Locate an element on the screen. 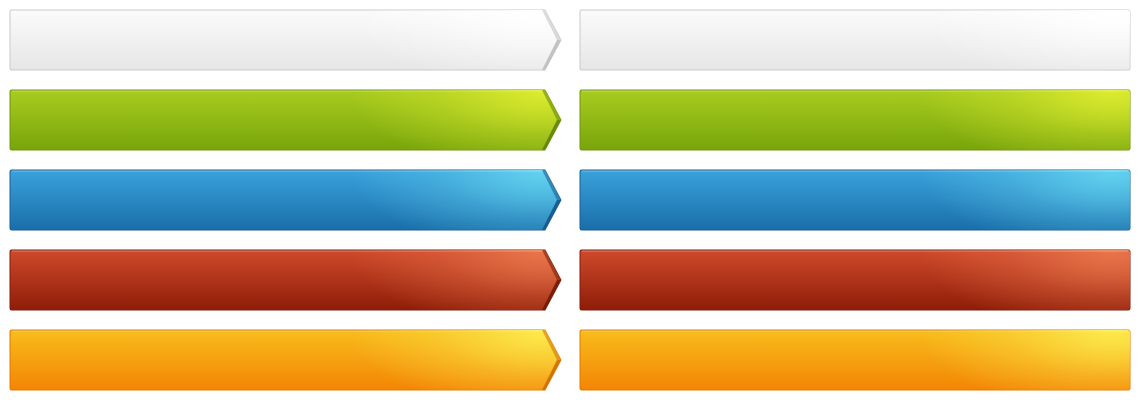  rect-banner-red is located at coordinates (855, 280).